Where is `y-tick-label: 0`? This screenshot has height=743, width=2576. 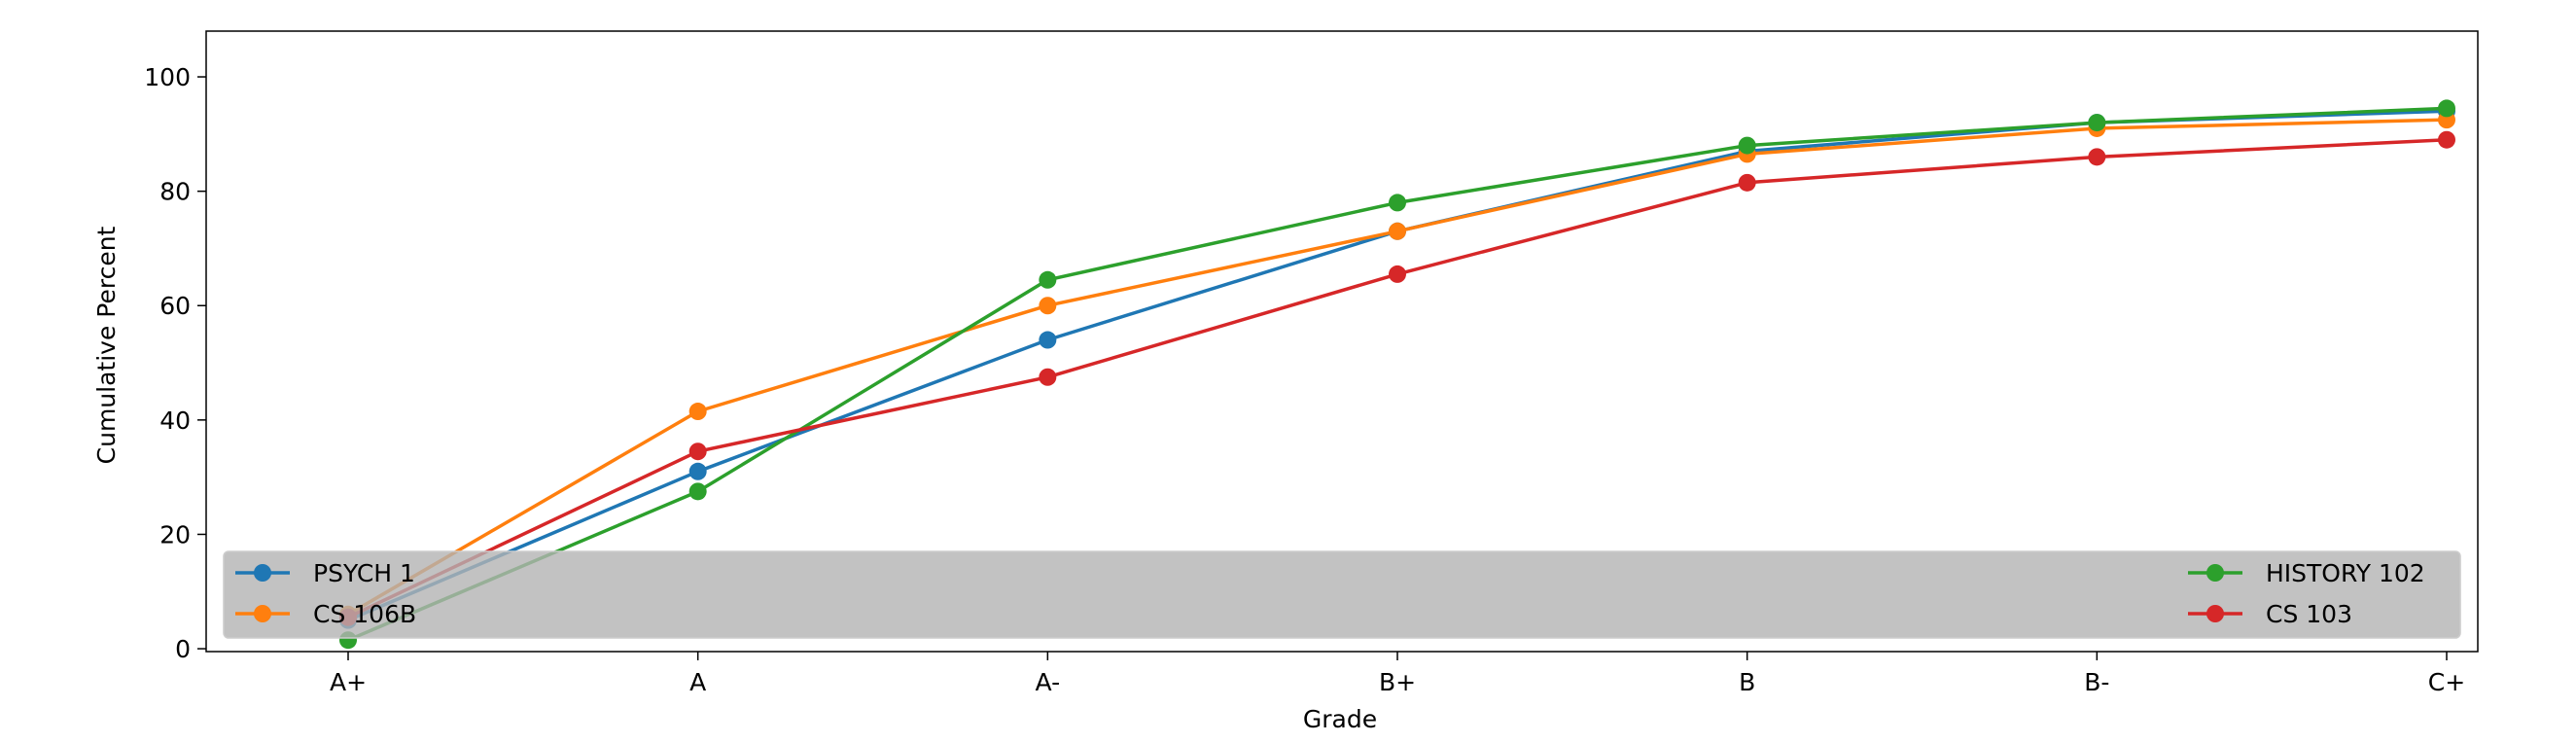 y-tick-label: 0 is located at coordinates (183, 649).